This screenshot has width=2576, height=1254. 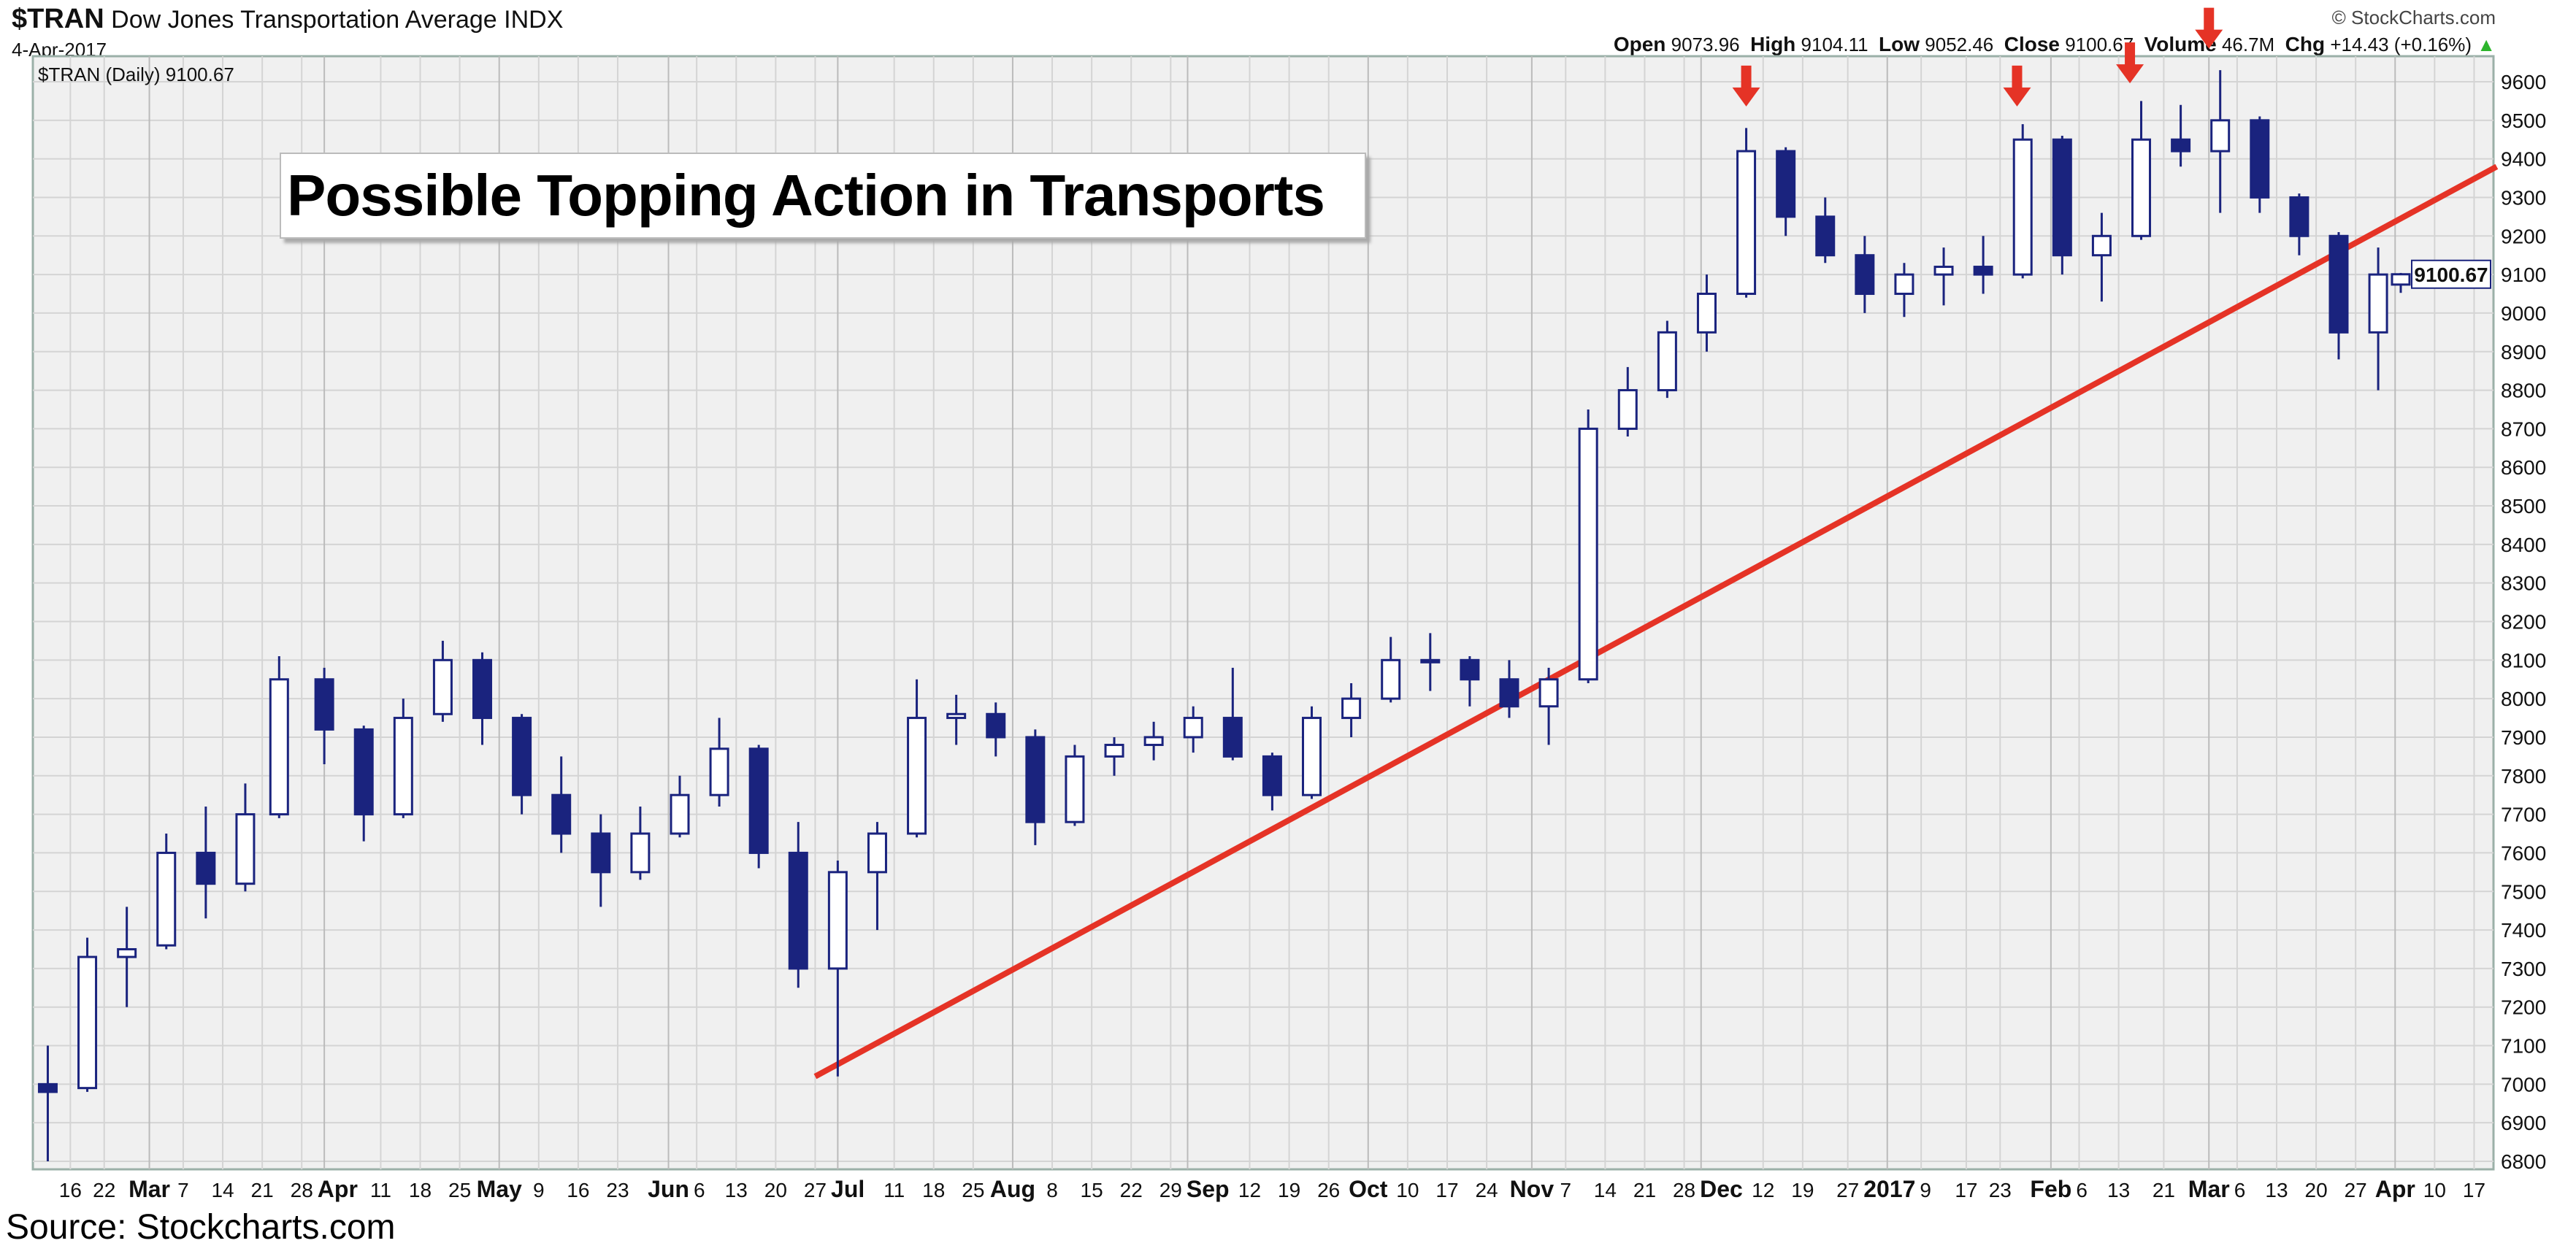 What do you see at coordinates (2523, 853) in the screenshot?
I see `y-tick-label: 7600` at bounding box center [2523, 853].